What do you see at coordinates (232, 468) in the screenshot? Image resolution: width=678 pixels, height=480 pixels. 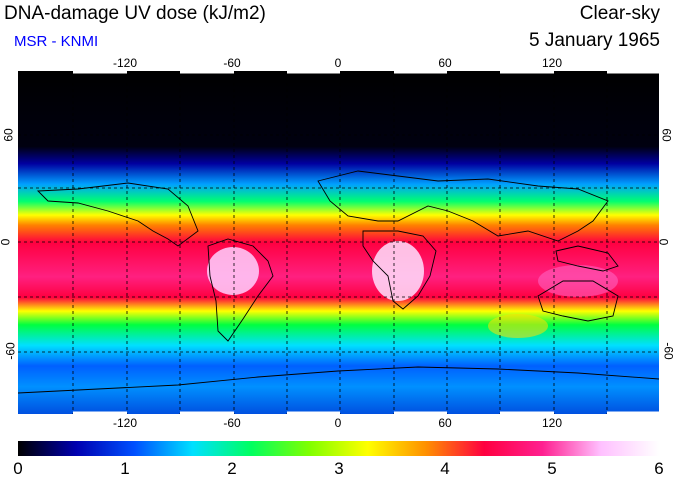 I see `colorbar-label: 2` at bounding box center [232, 468].